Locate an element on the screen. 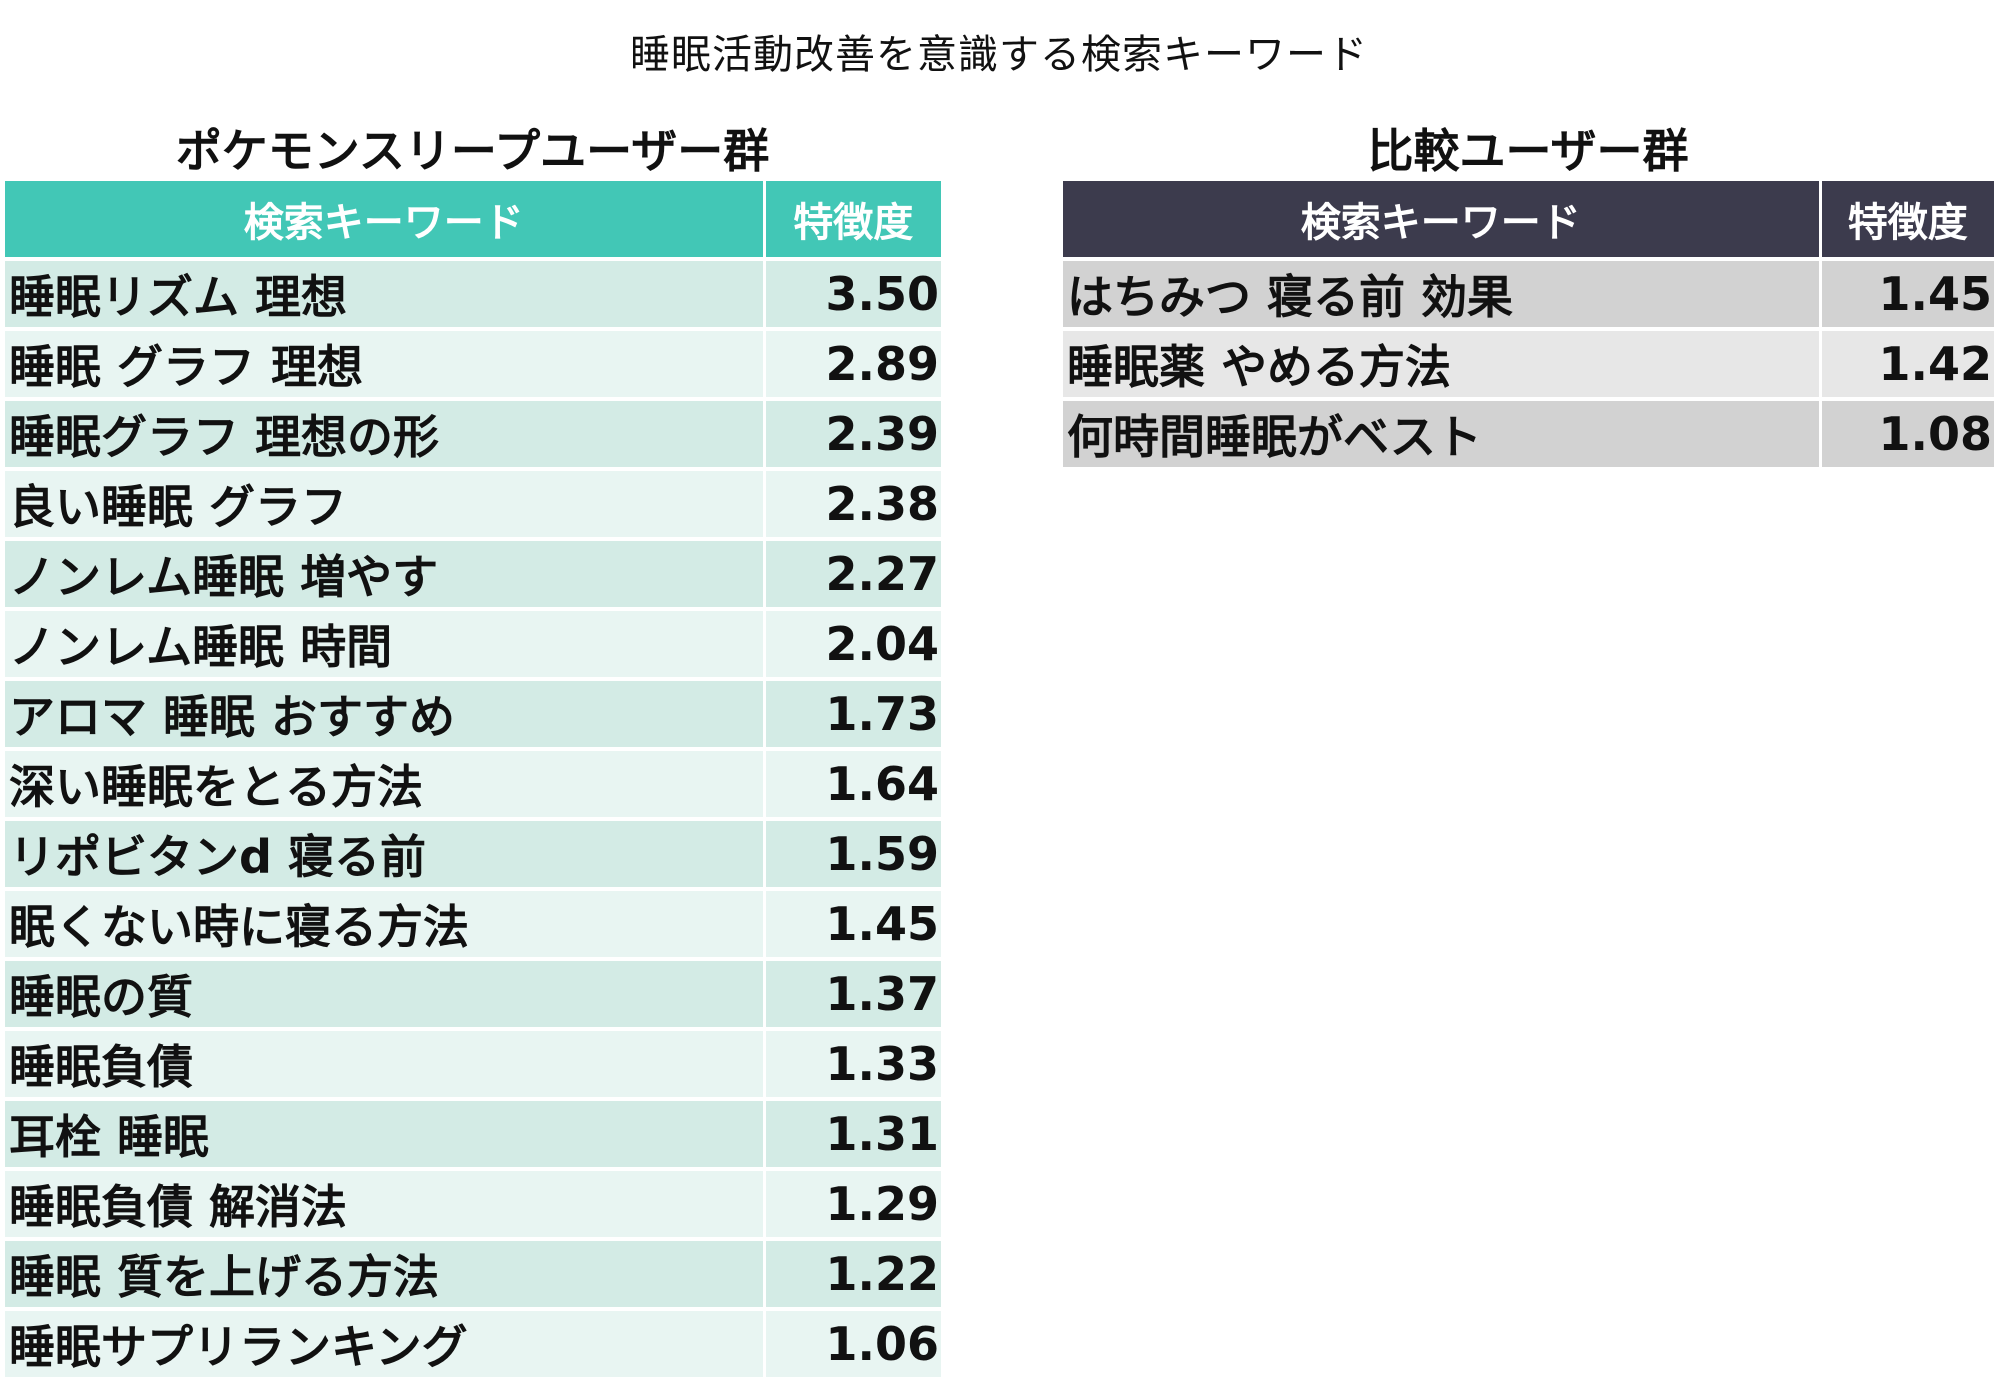 This screenshot has height=1377, width=1998. table-row: 深い睡眠をとる方法 1.64 is located at coordinates (473, 783).